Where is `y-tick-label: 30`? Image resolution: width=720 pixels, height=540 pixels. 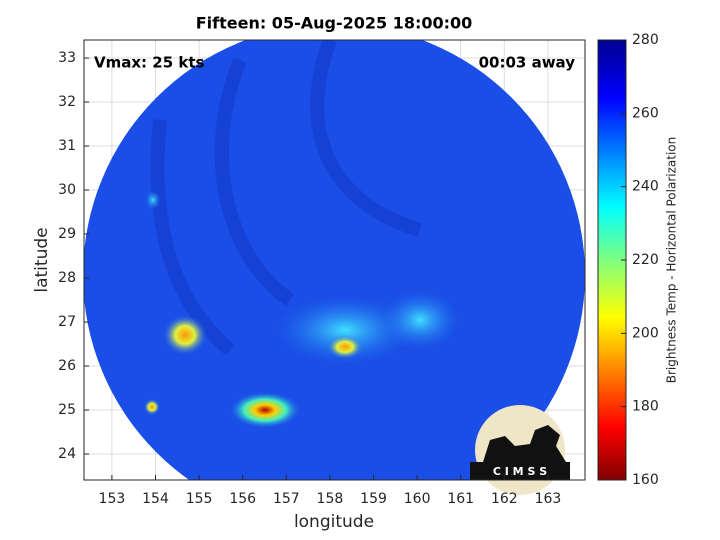 y-tick-label: 30 is located at coordinates (67, 190).